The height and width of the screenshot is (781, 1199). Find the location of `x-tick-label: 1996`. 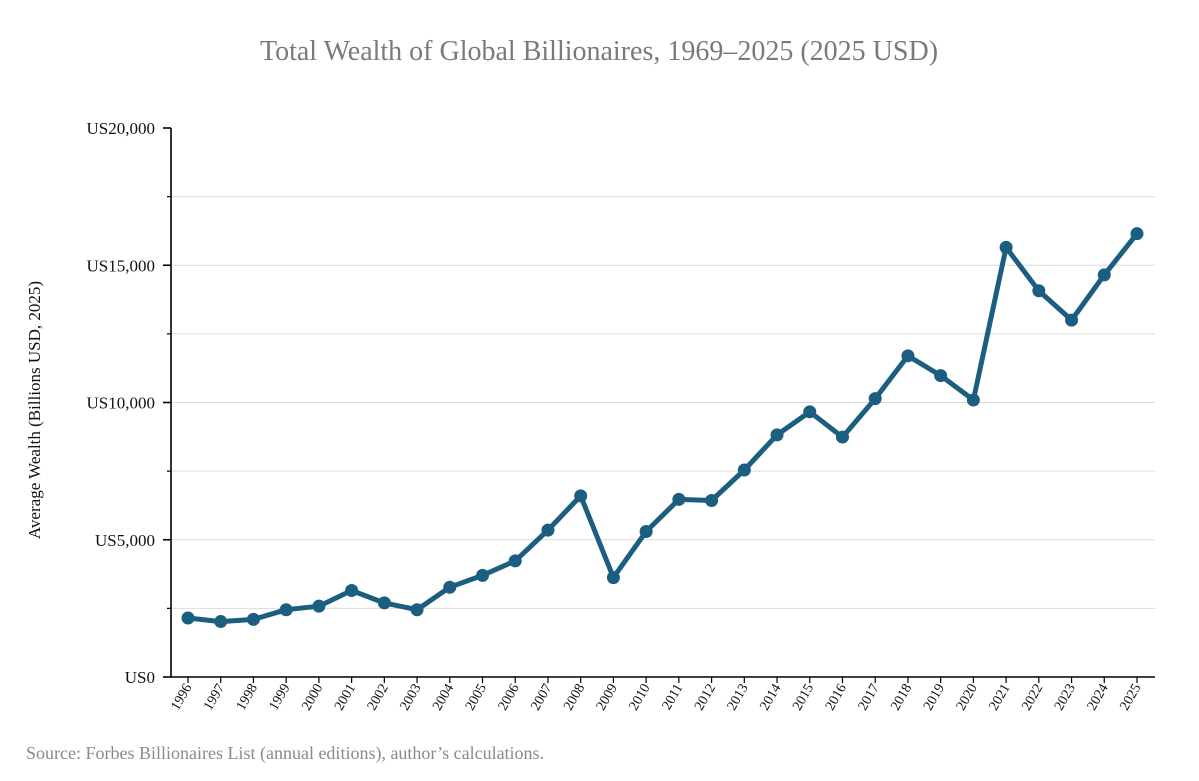

x-tick-label: 1996 is located at coordinates (181, 698).